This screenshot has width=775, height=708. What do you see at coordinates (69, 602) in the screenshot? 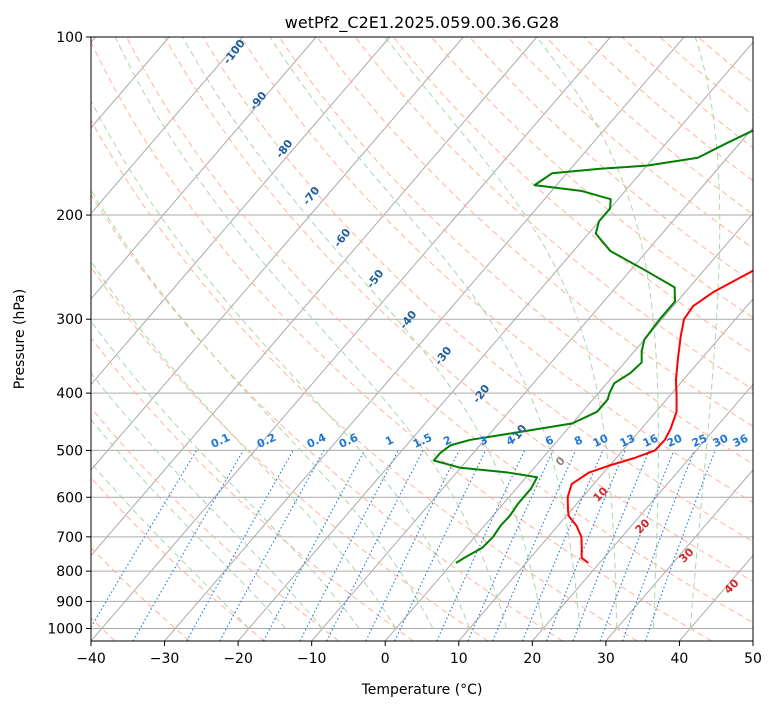
I see `y-tick-label: 900` at bounding box center [69, 602].